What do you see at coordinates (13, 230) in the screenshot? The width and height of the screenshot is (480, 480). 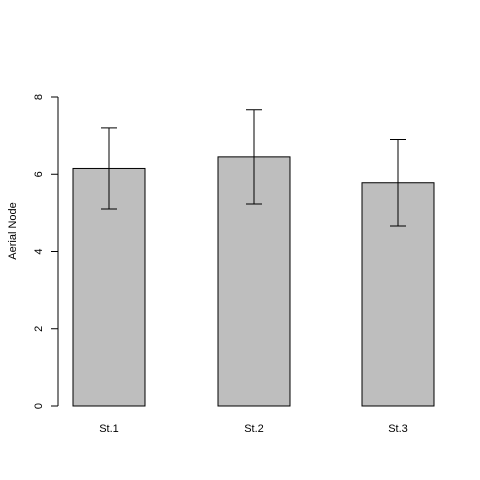 I see `y-axis-title: Aerial Node` at bounding box center [13, 230].